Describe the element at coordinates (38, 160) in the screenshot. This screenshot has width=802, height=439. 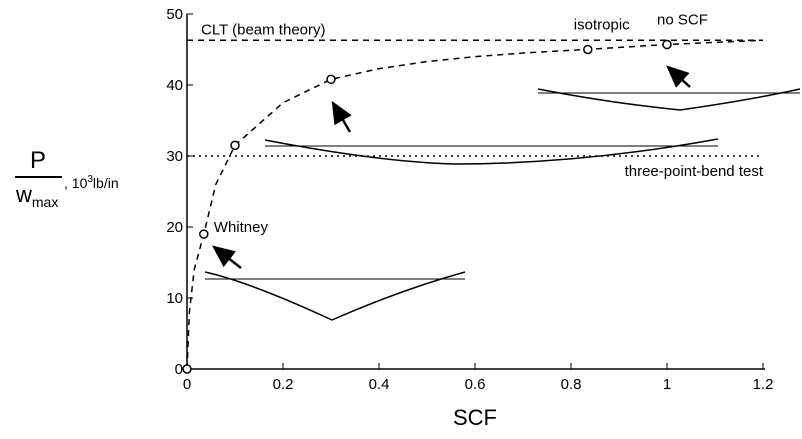
I see `y-label-numerator: P` at that location.